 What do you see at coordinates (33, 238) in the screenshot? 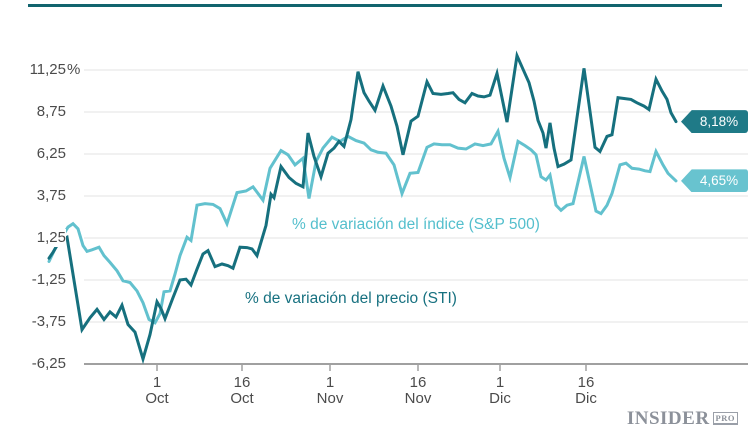
I see `y-axis-label: 1,25` at bounding box center [33, 238].